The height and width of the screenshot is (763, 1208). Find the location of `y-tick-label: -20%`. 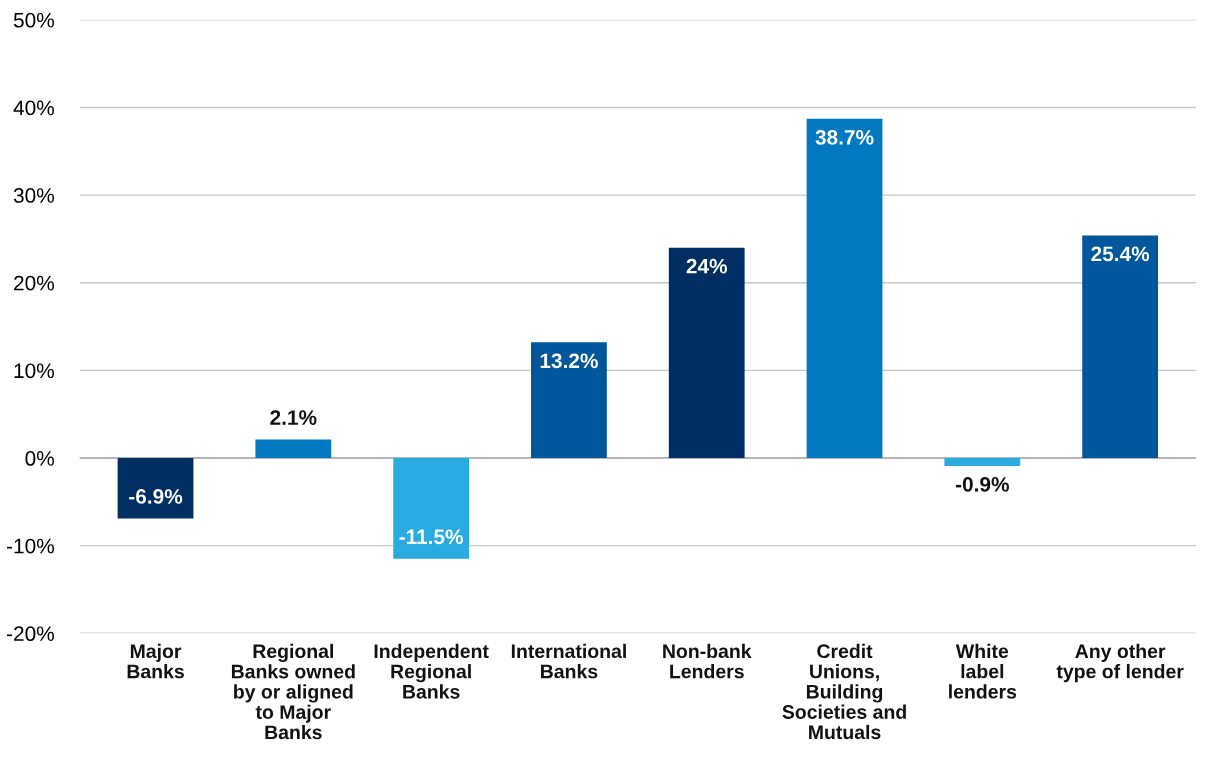

y-tick-label: -20% is located at coordinates (30, 634).